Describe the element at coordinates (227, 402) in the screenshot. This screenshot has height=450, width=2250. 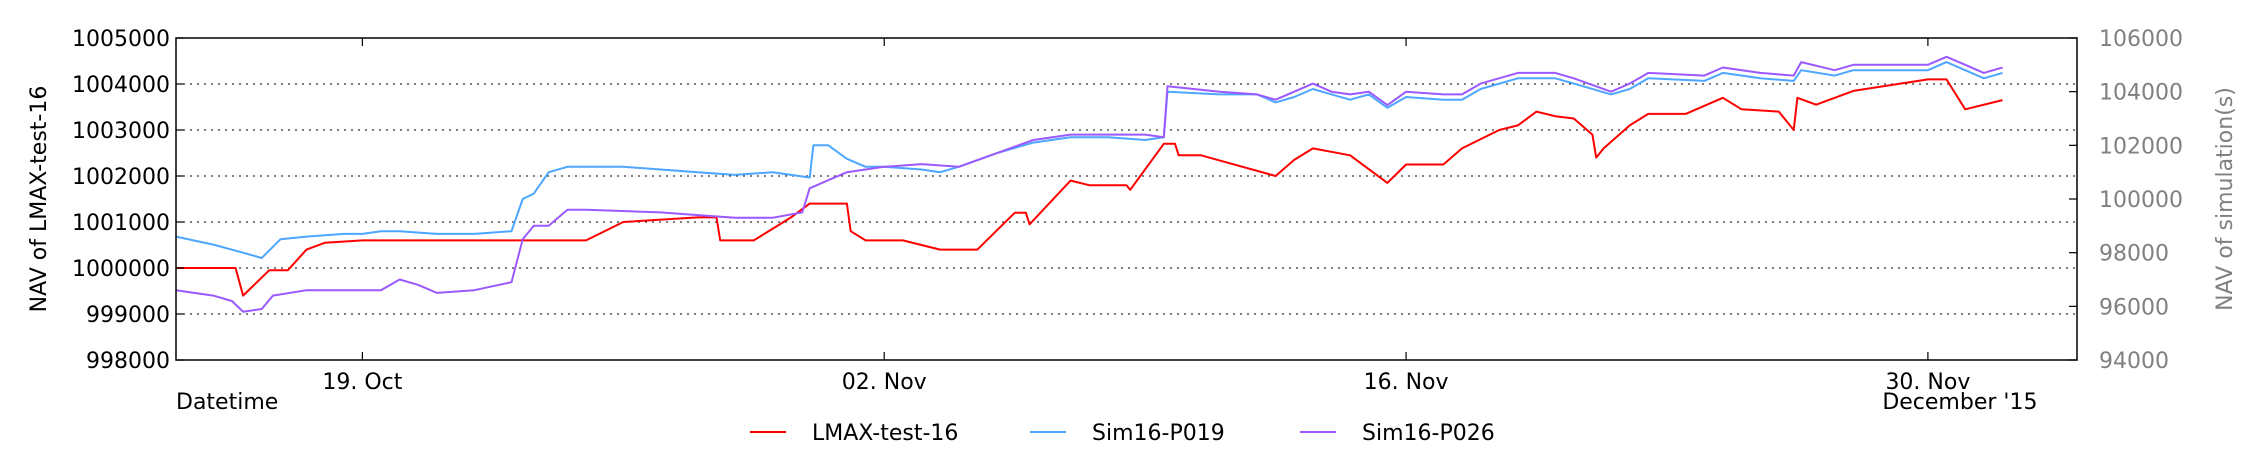
I see `x-axis-title: Datetime` at that location.